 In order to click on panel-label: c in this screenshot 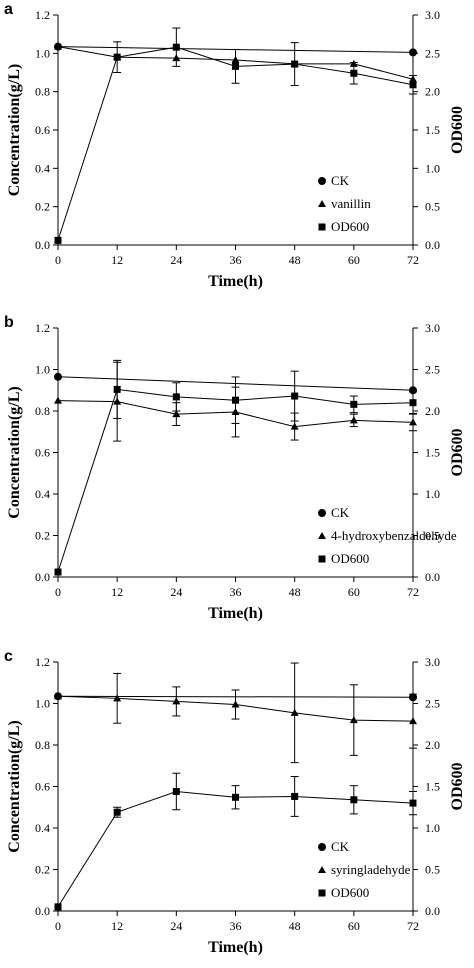, I will do `click(8, 656)`.